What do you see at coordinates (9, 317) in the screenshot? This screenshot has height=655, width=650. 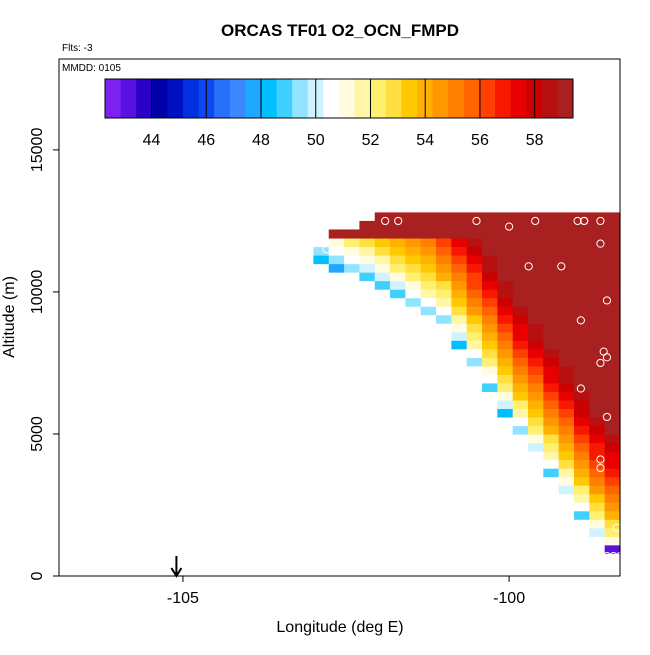 I see `y-axis-label: Altitude (m)` at bounding box center [9, 317].